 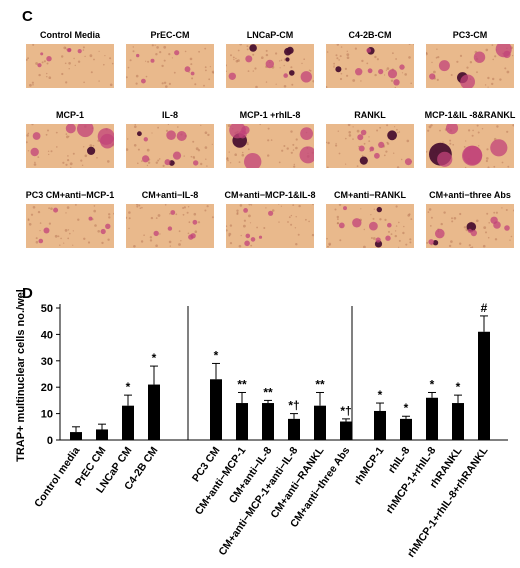 I want to click on panel-c-label: C, so click(x=27, y=16).